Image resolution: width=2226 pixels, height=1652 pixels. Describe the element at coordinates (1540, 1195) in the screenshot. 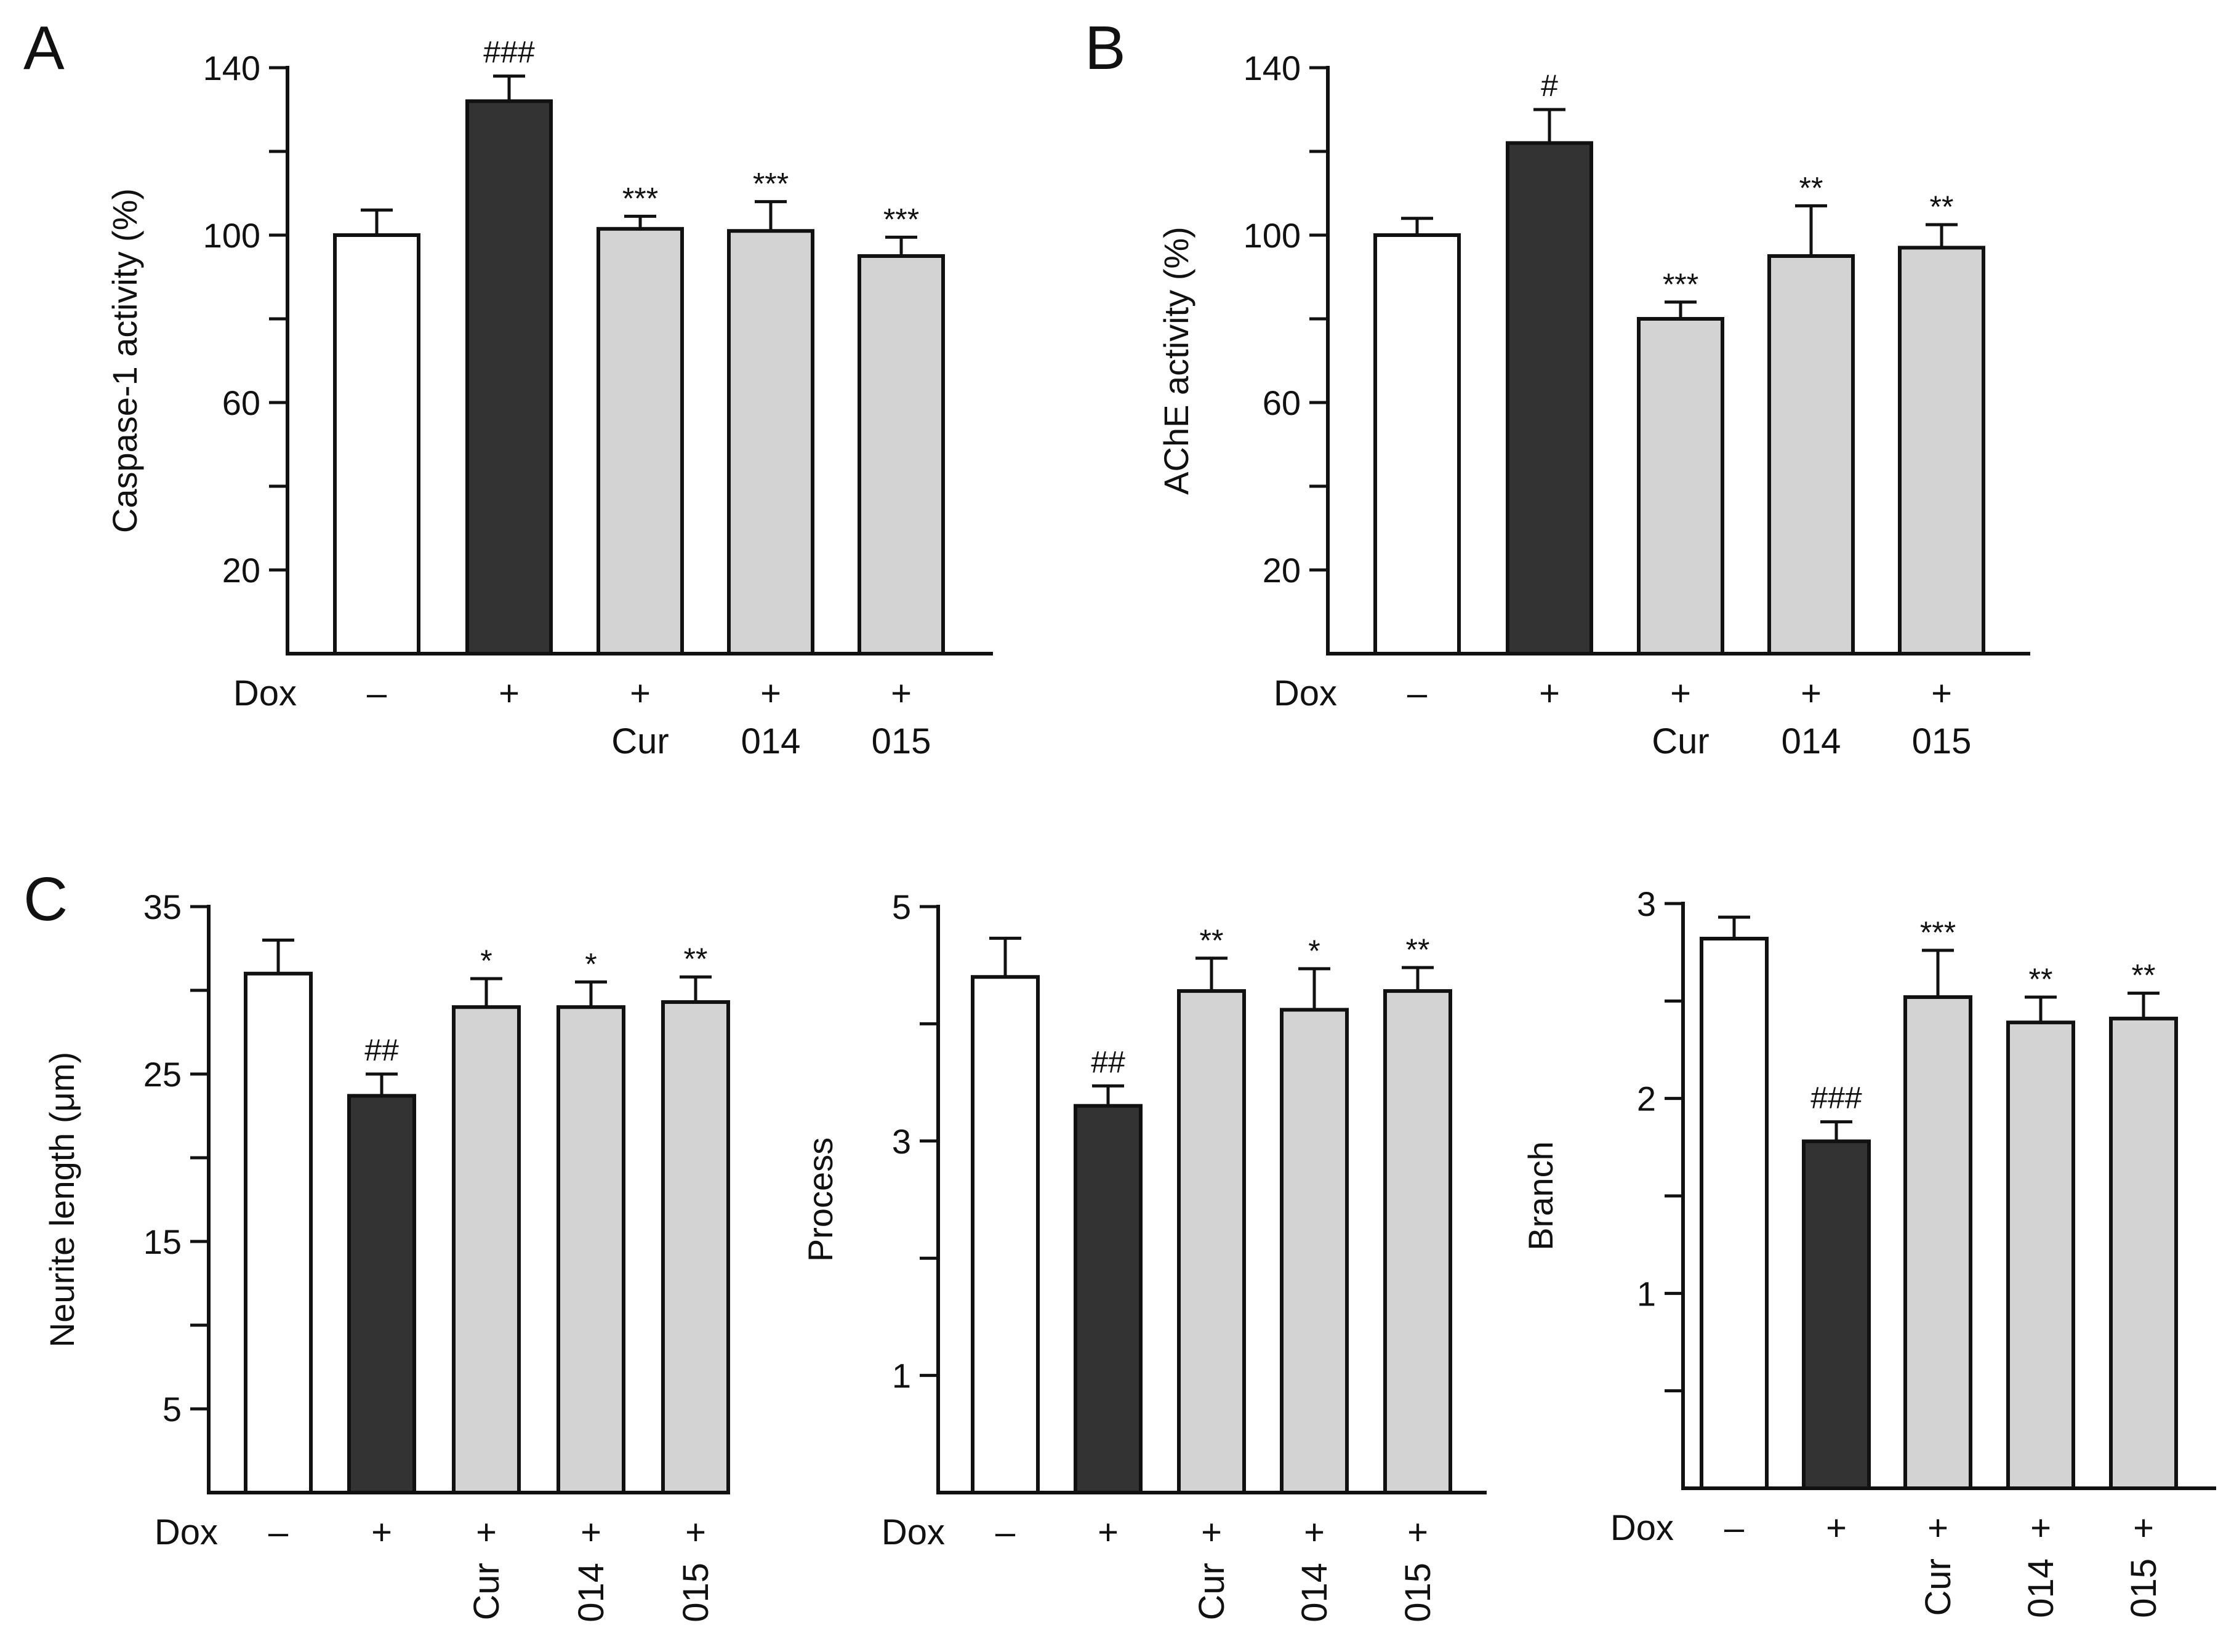

I see `y-axis-title: Branch` at that location.